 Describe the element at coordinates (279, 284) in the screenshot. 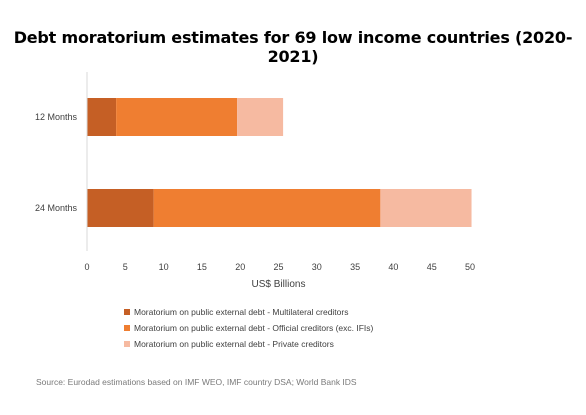

I see `x-axis-label: US$ Billions` at that location.